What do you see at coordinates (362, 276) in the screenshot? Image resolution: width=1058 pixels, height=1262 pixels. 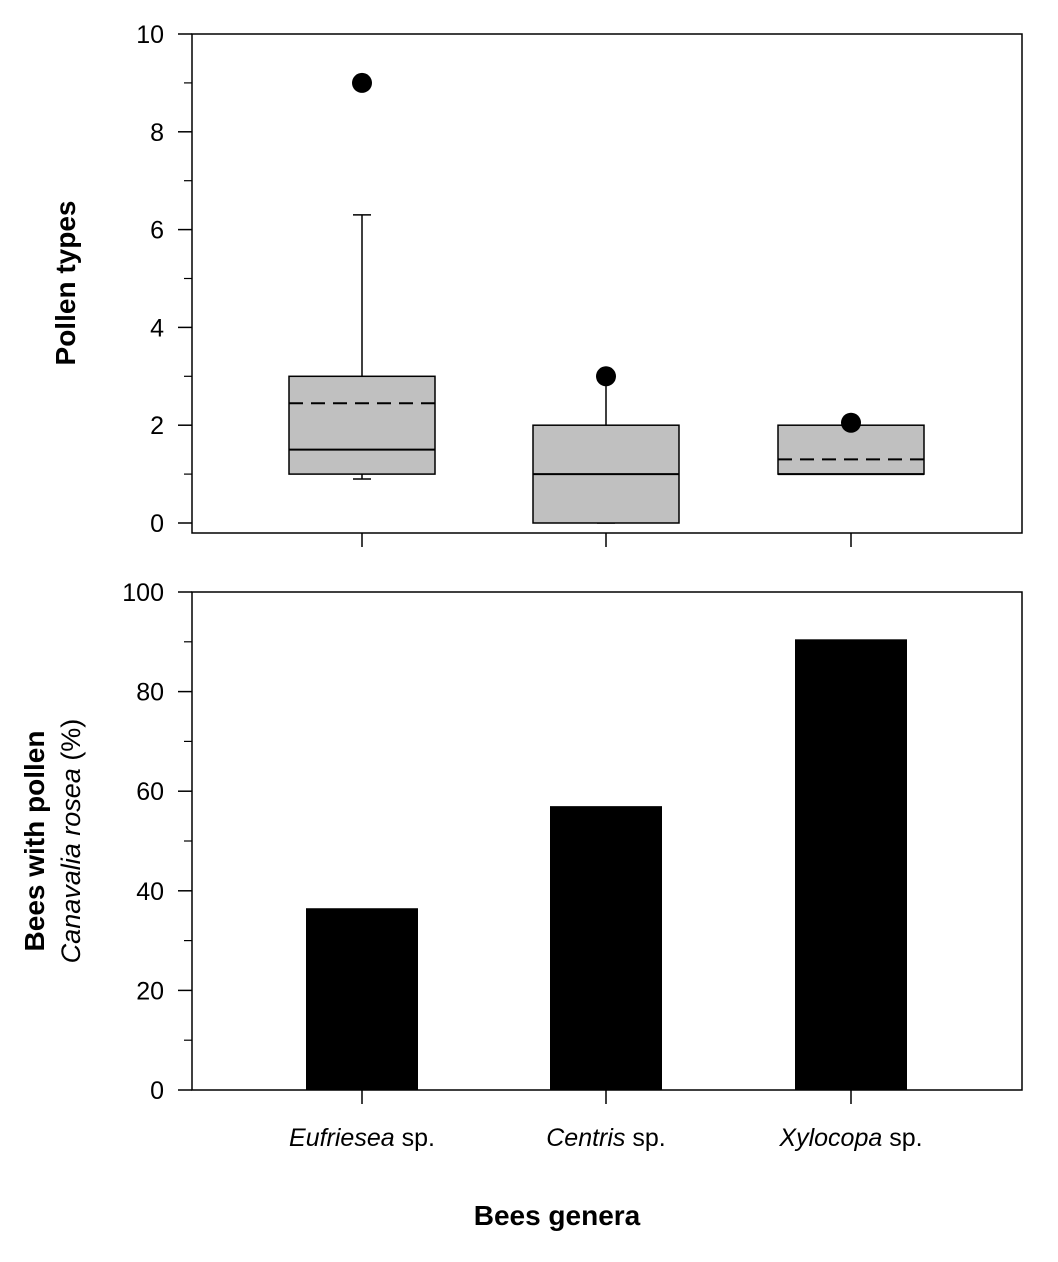 I see `box-eufriesea-sp` at bounding box center [362, 276].